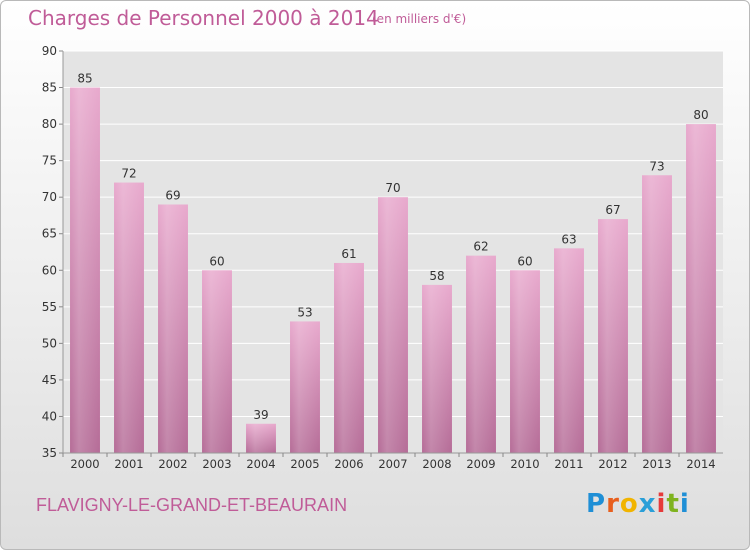 Image resolution: width=750 pixels, height=550 pixels. I want to click on data-label: 63, so click(568, 239).